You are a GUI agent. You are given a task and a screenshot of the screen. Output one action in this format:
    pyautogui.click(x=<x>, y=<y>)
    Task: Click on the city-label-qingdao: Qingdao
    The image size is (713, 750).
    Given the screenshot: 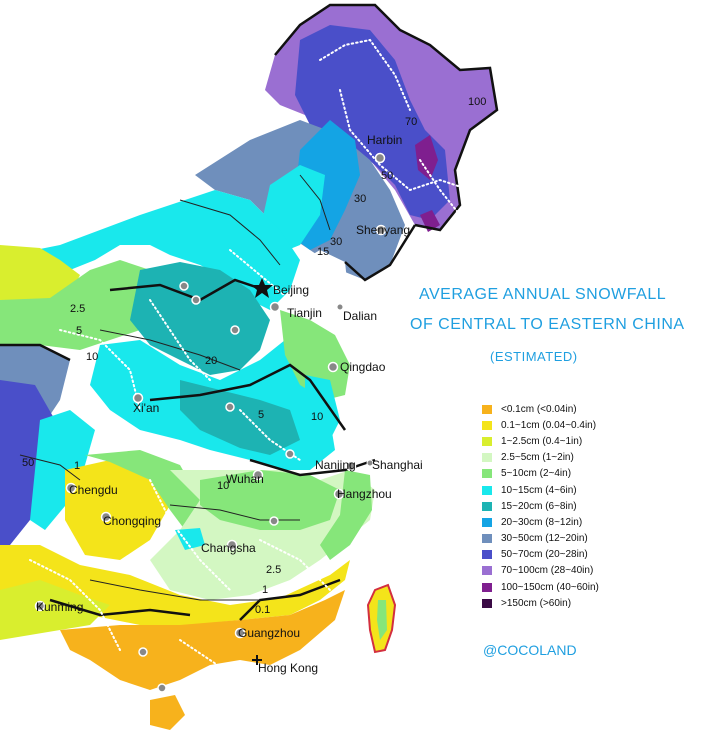 What is the action you would take?
    pyautogui.click(x=363, y=367)
    